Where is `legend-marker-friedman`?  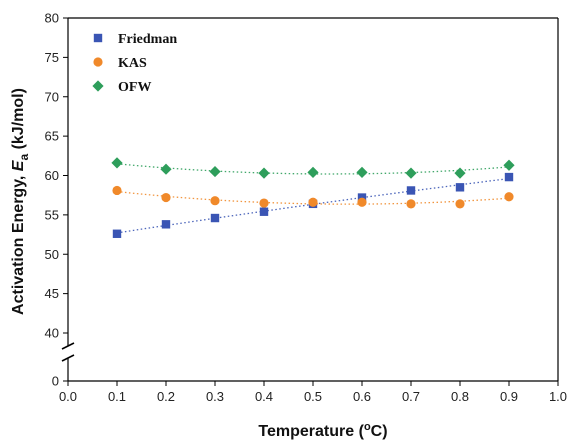 legend-marker-friedman is located at coordinates (98, 38).